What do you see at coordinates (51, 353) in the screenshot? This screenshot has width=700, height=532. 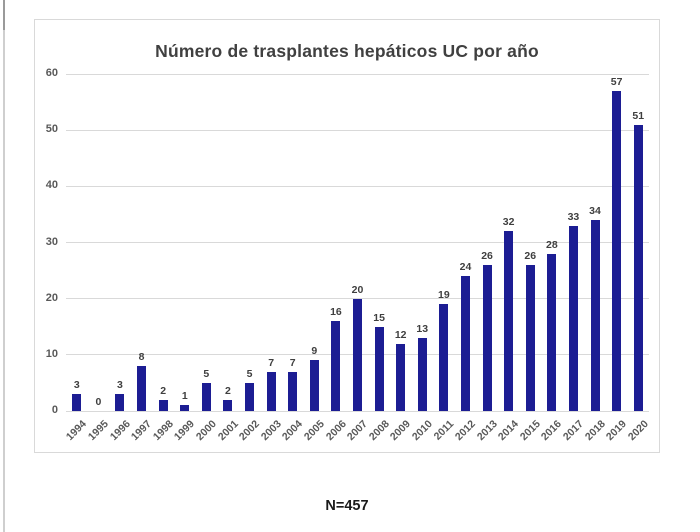 I see `y-tick-label: 10` at bounding box center [51, 353].